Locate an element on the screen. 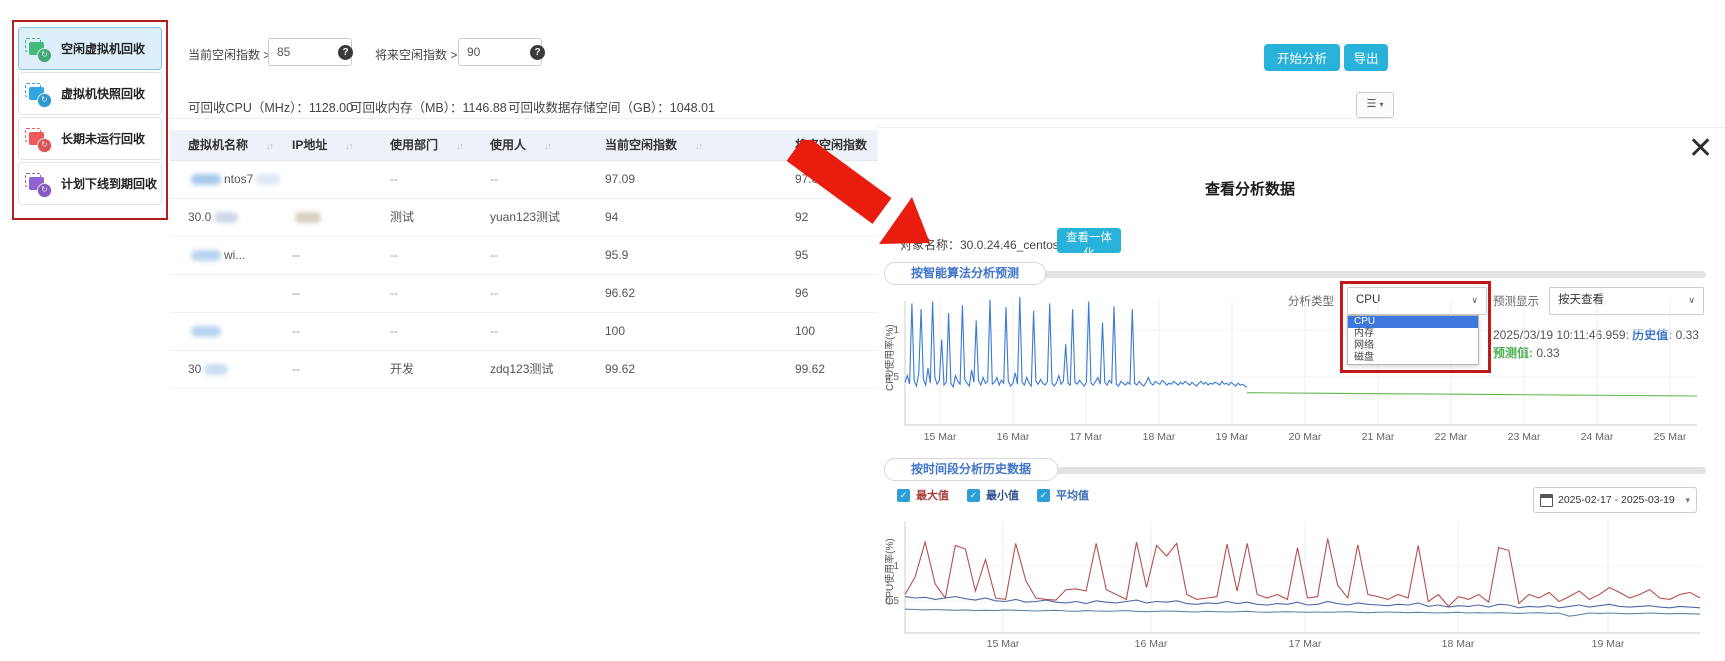  column-header: IP地址 ↓↑ is located at coordinates (322, 145).